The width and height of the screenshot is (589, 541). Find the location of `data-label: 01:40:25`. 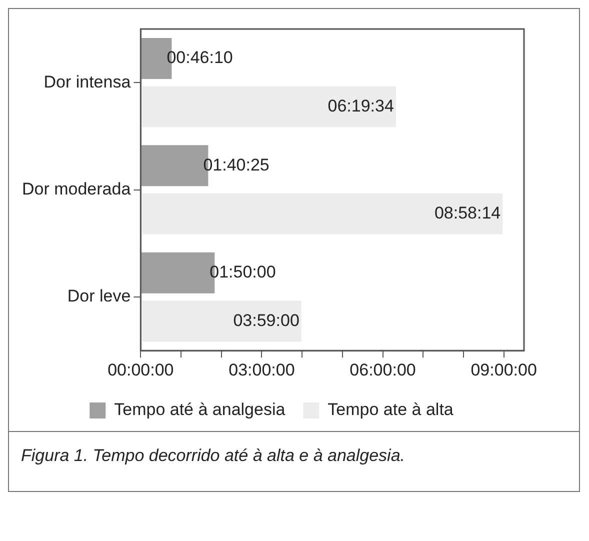

data-label: 01:40:25 is located at coordinates (236, 164).